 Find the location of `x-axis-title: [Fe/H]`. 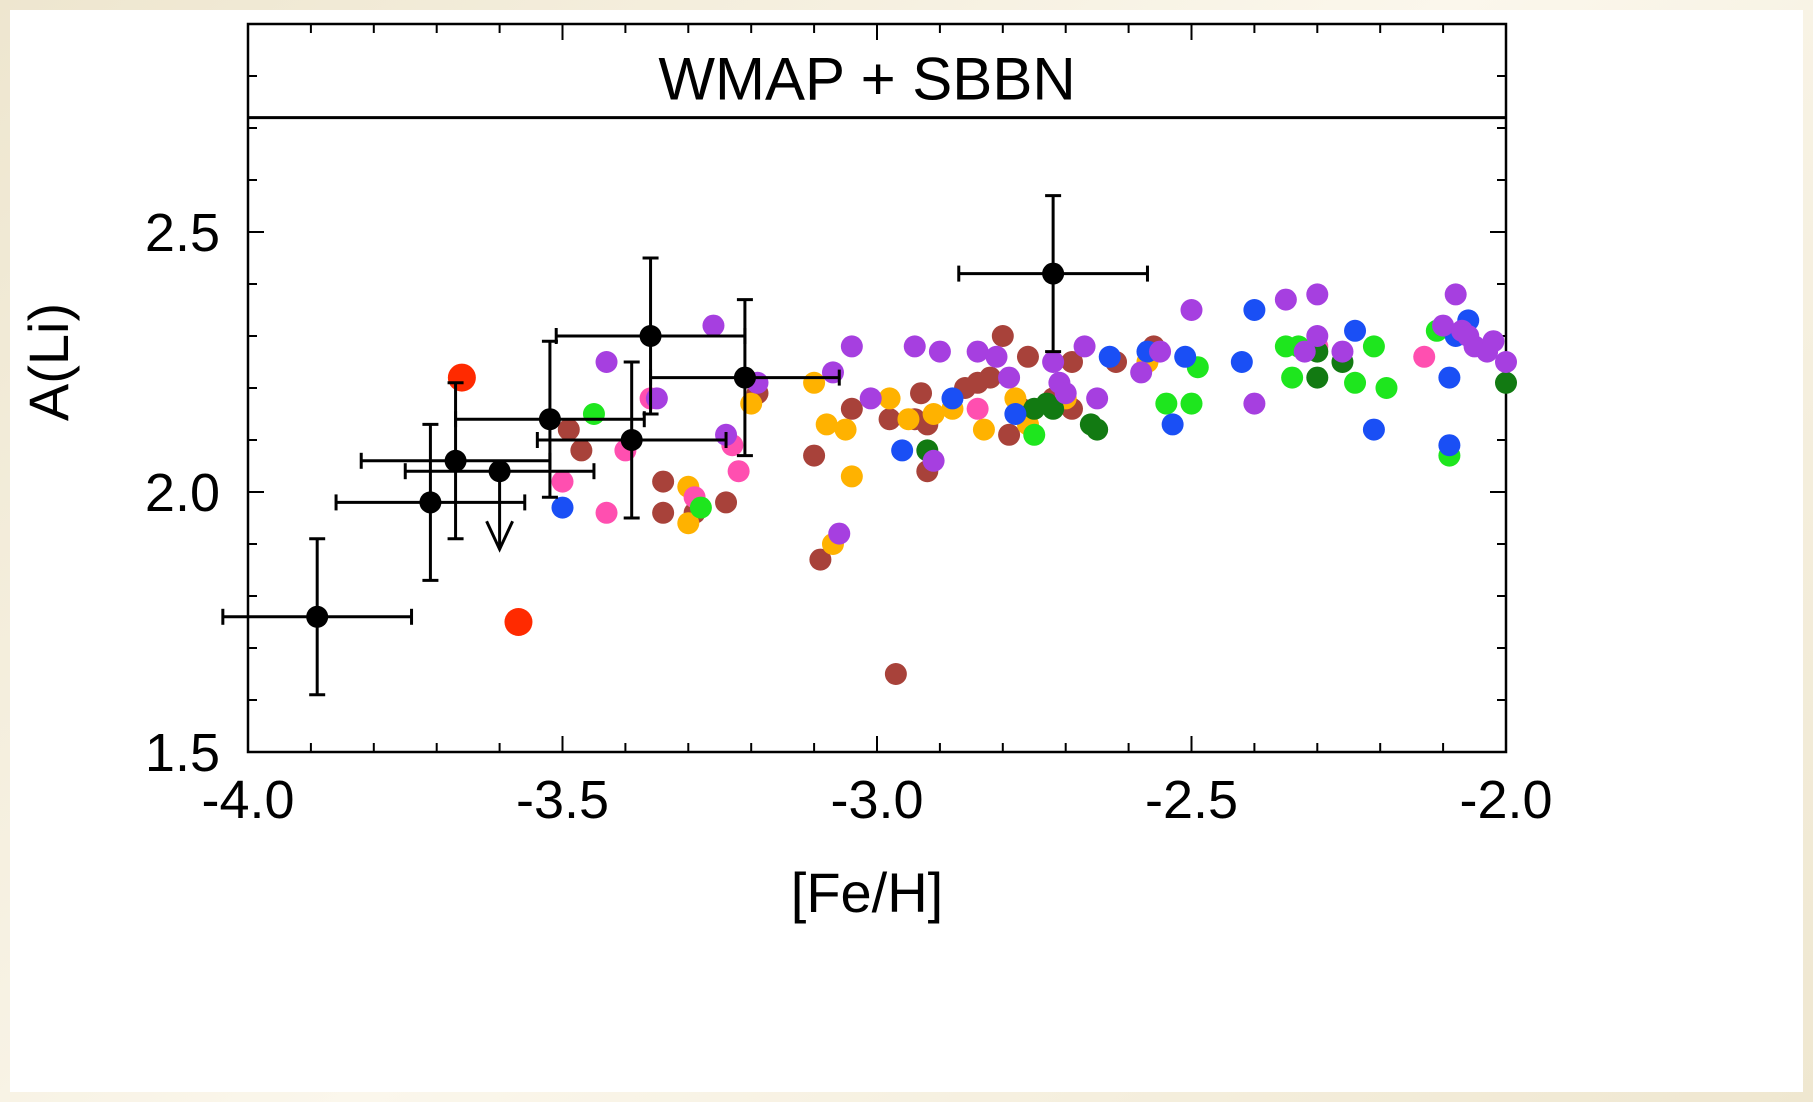

x-axis-title: [Fe/H] is located at coordinates (867, 892).